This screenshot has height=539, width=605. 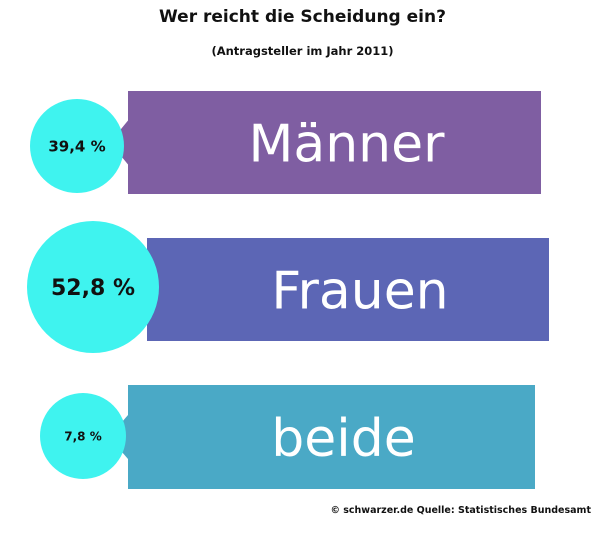 What do you see at coordinates (302, 51) in the screenshot?
I see `chart-subtitle: (Antragsteller im Jahr 2011)` at bounding box center [302, 51].